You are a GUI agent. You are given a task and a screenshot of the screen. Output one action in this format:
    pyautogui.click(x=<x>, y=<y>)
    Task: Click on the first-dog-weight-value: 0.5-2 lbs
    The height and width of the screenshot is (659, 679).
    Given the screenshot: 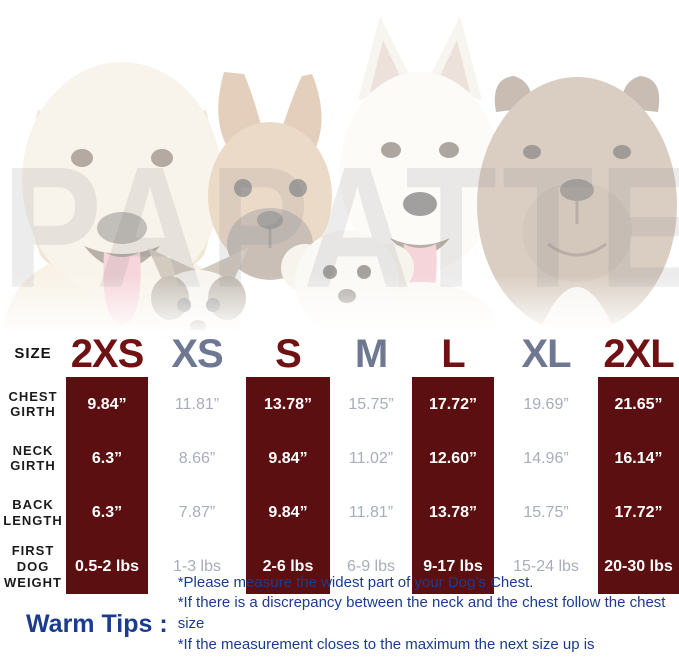 What is the action you would take?
    pyautogui.click(x=107, y=567)
    